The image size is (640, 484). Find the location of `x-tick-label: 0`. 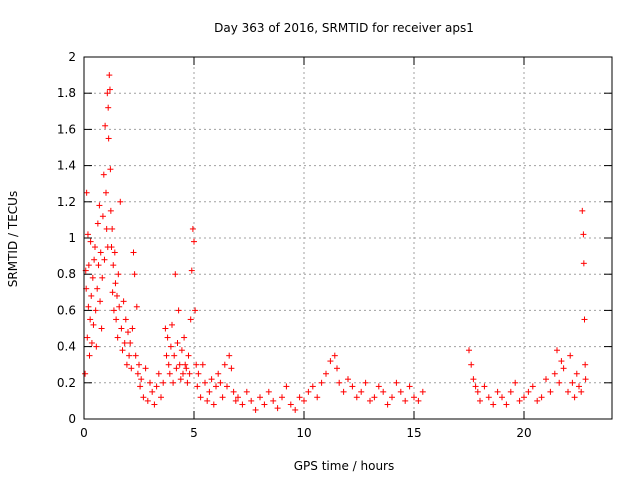

x-tick-label: 0 is located at coordinates (84, 433).